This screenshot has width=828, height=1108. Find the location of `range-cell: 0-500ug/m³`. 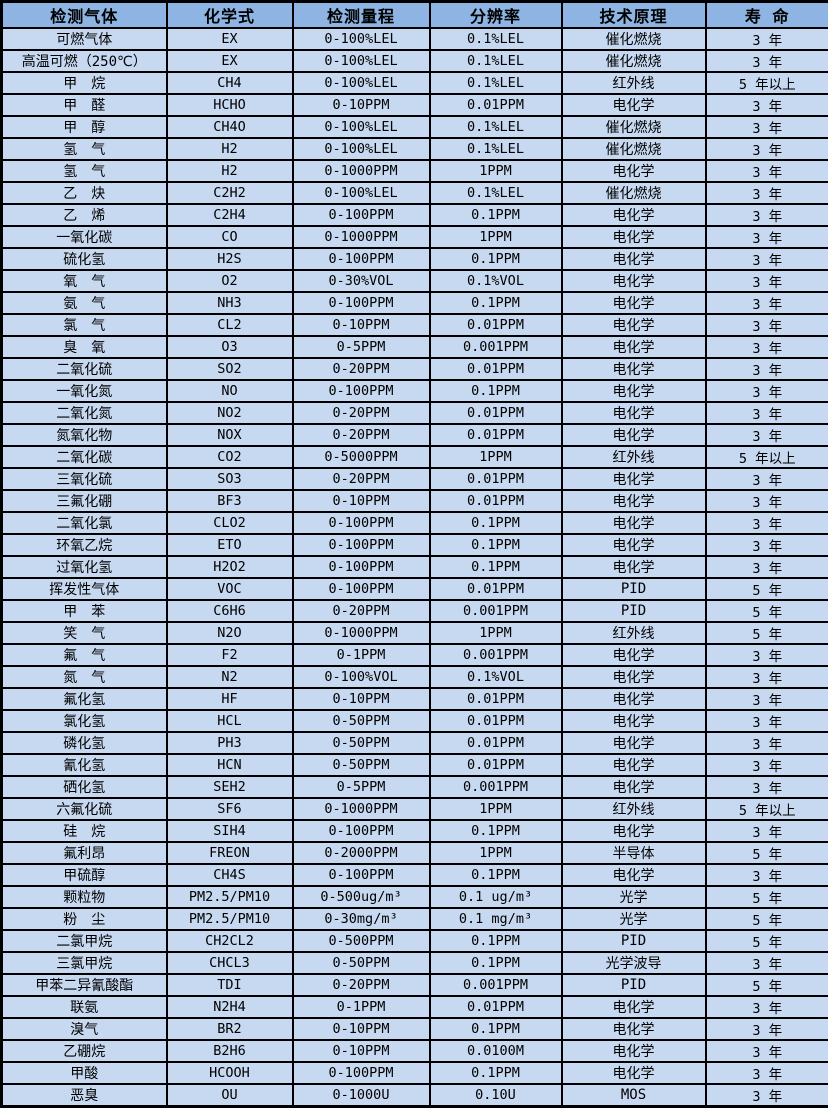

range-cell: 0-500ug/m³ is located at coordinates (361, 897).